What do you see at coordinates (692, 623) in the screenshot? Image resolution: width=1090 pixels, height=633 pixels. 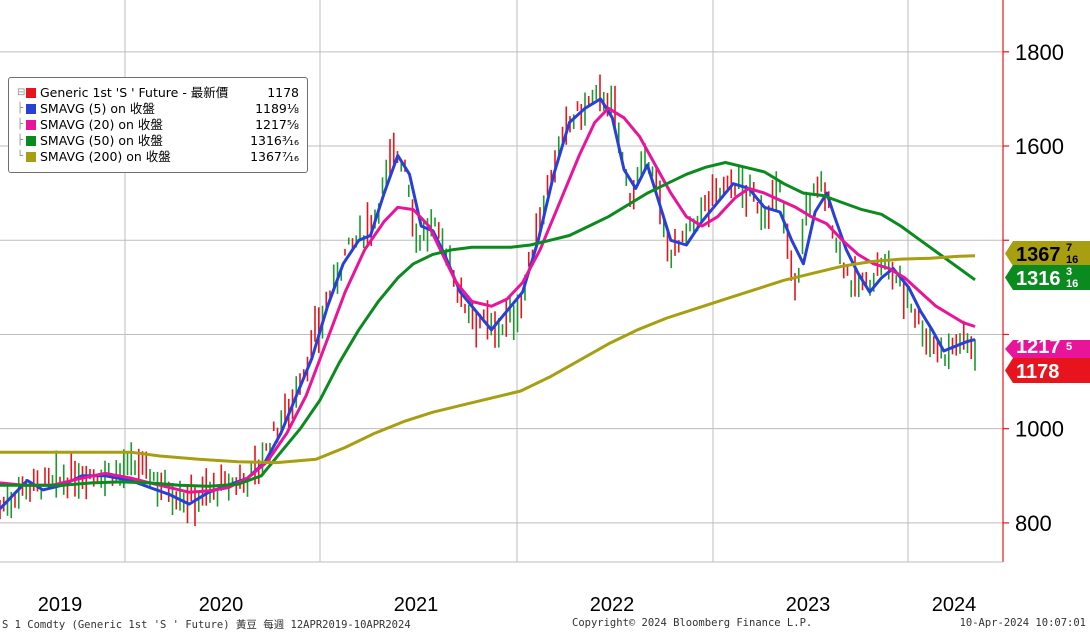 I see `footer-copyright: Copyright© 2024 Bloomberg Finance L.P.` at bounding box center [692, 623].